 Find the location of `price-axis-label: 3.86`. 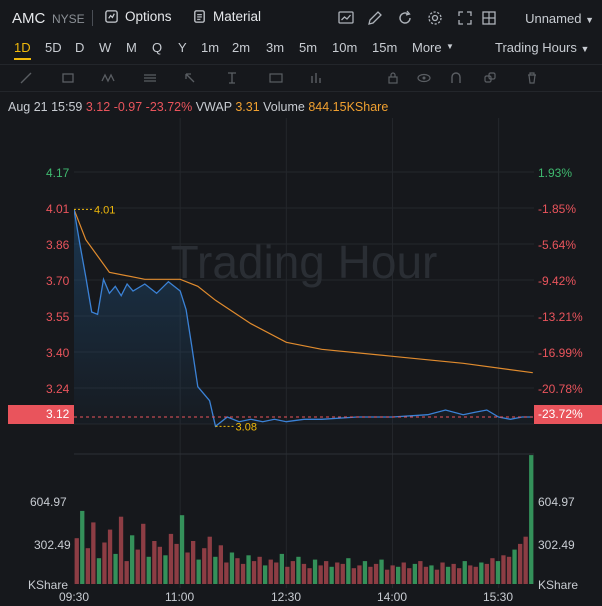

price-axis-label: 3.86 is located at coordinates (58, 245).